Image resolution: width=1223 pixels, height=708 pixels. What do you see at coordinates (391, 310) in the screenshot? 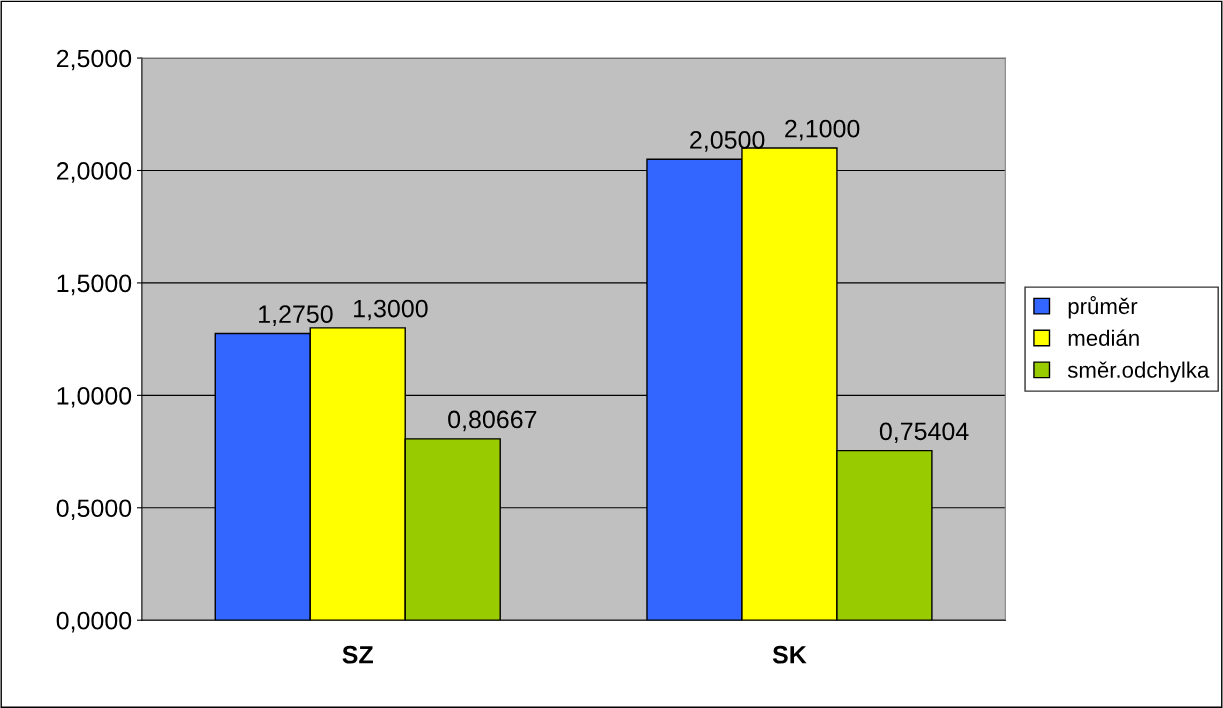
I see `data-label: 1,3000` at bounding box center [391, 310].